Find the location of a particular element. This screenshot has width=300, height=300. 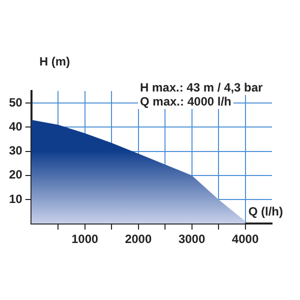

y-tick-label: 40 is located at coordinates (15, 126).